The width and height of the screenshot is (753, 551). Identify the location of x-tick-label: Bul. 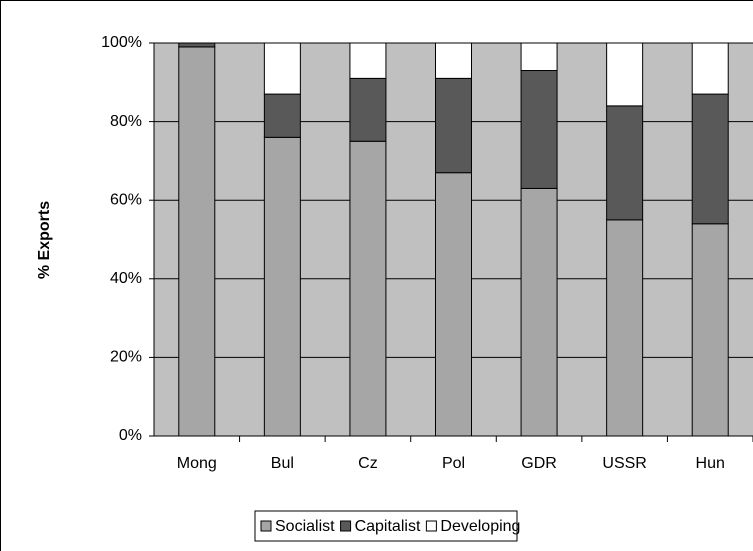
(282, 463).